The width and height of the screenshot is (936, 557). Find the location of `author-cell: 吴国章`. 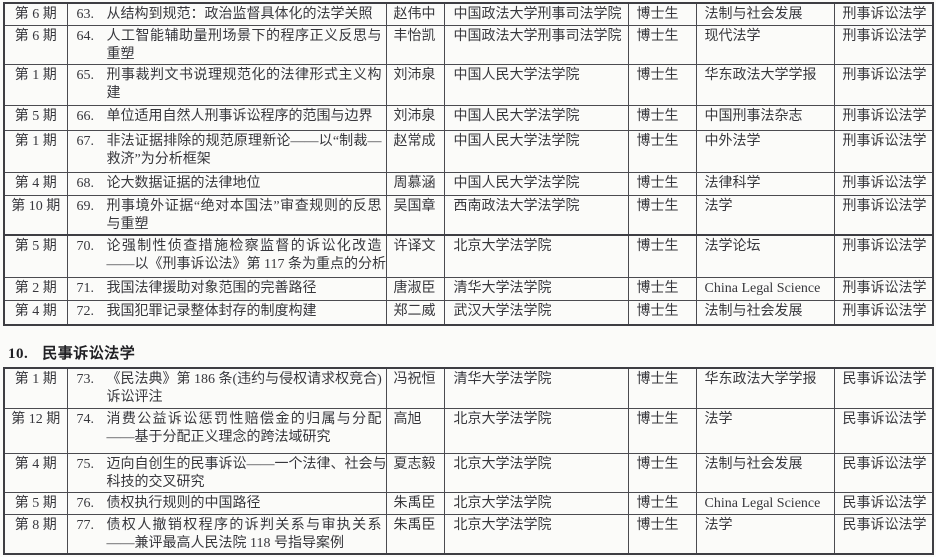

author-cell: 吴国章 is located at coordinates (415, 214).